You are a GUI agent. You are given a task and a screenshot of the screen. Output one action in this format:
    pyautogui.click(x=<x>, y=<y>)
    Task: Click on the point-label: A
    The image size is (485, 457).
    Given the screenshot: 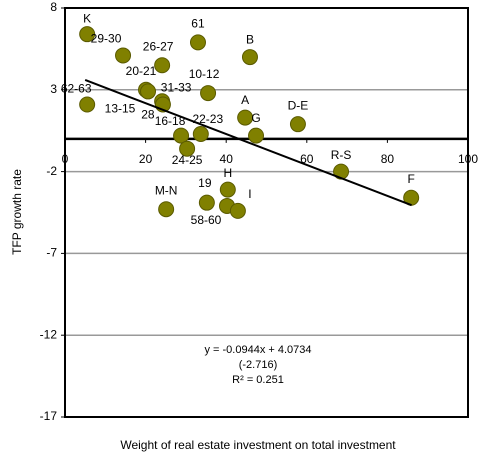 What is the action you would take?
    pyautogui.click(x=245, y=100)
    